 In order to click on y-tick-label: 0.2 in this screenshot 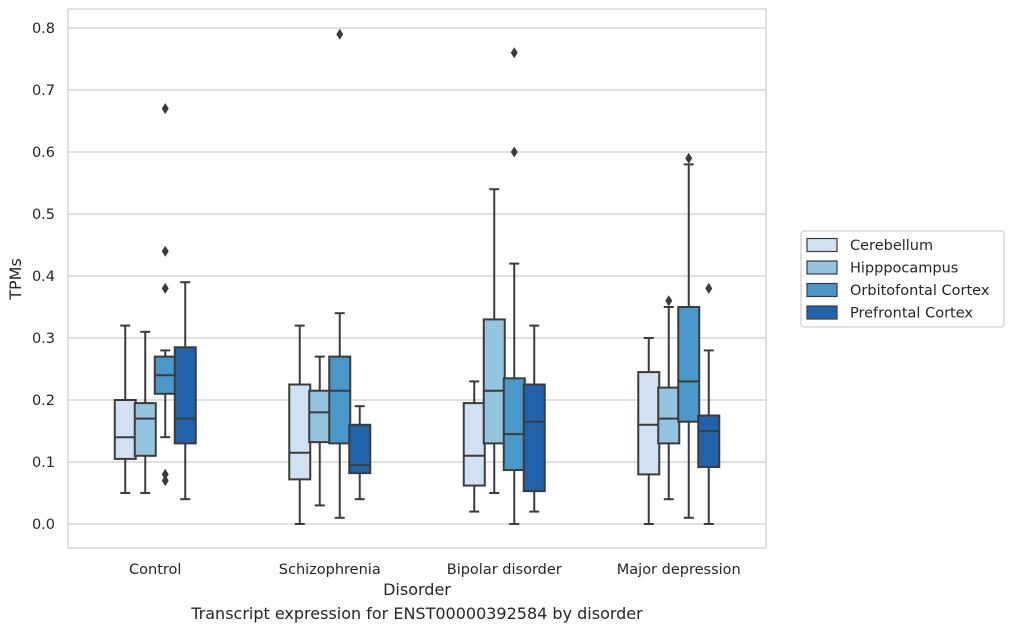, I will do `click(43, 401)`.